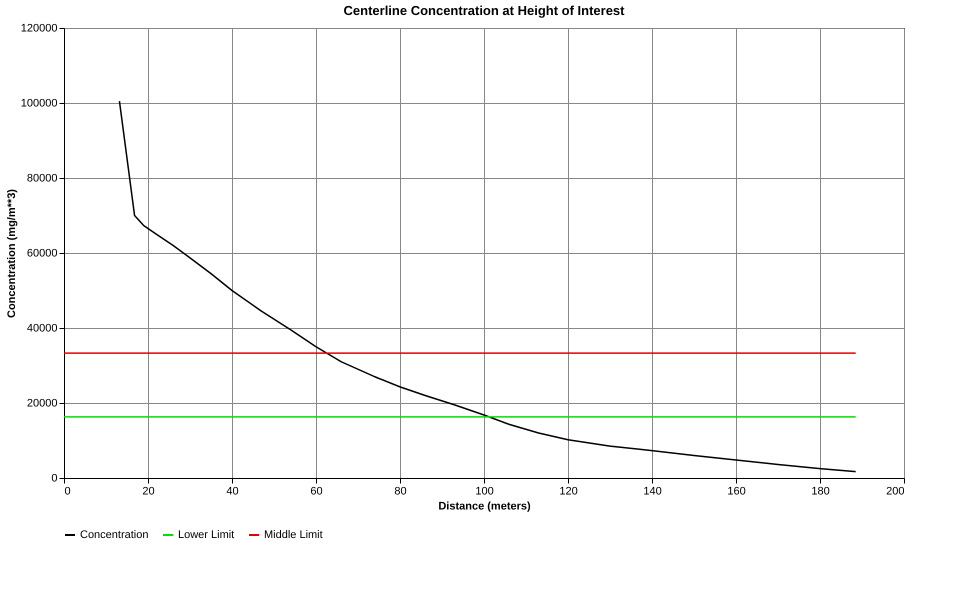  I want to click on legend-label: Middle Limit, so click(293, 535).